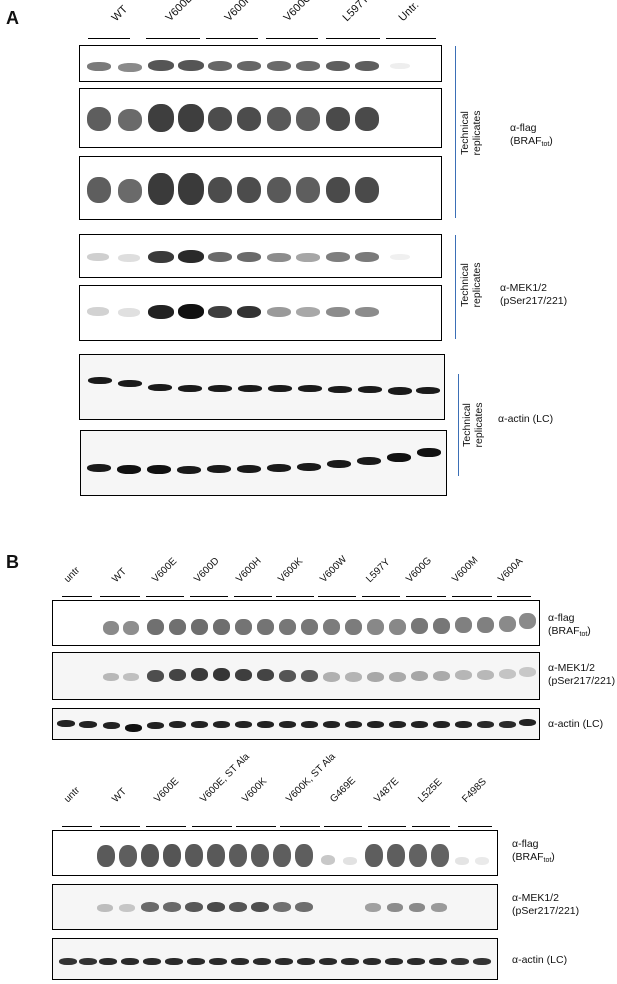  What do you see at coordinates (387, 790) in the screenshot?
I see `lane-label-v487e: V487E` at bounding box center [387, 790].